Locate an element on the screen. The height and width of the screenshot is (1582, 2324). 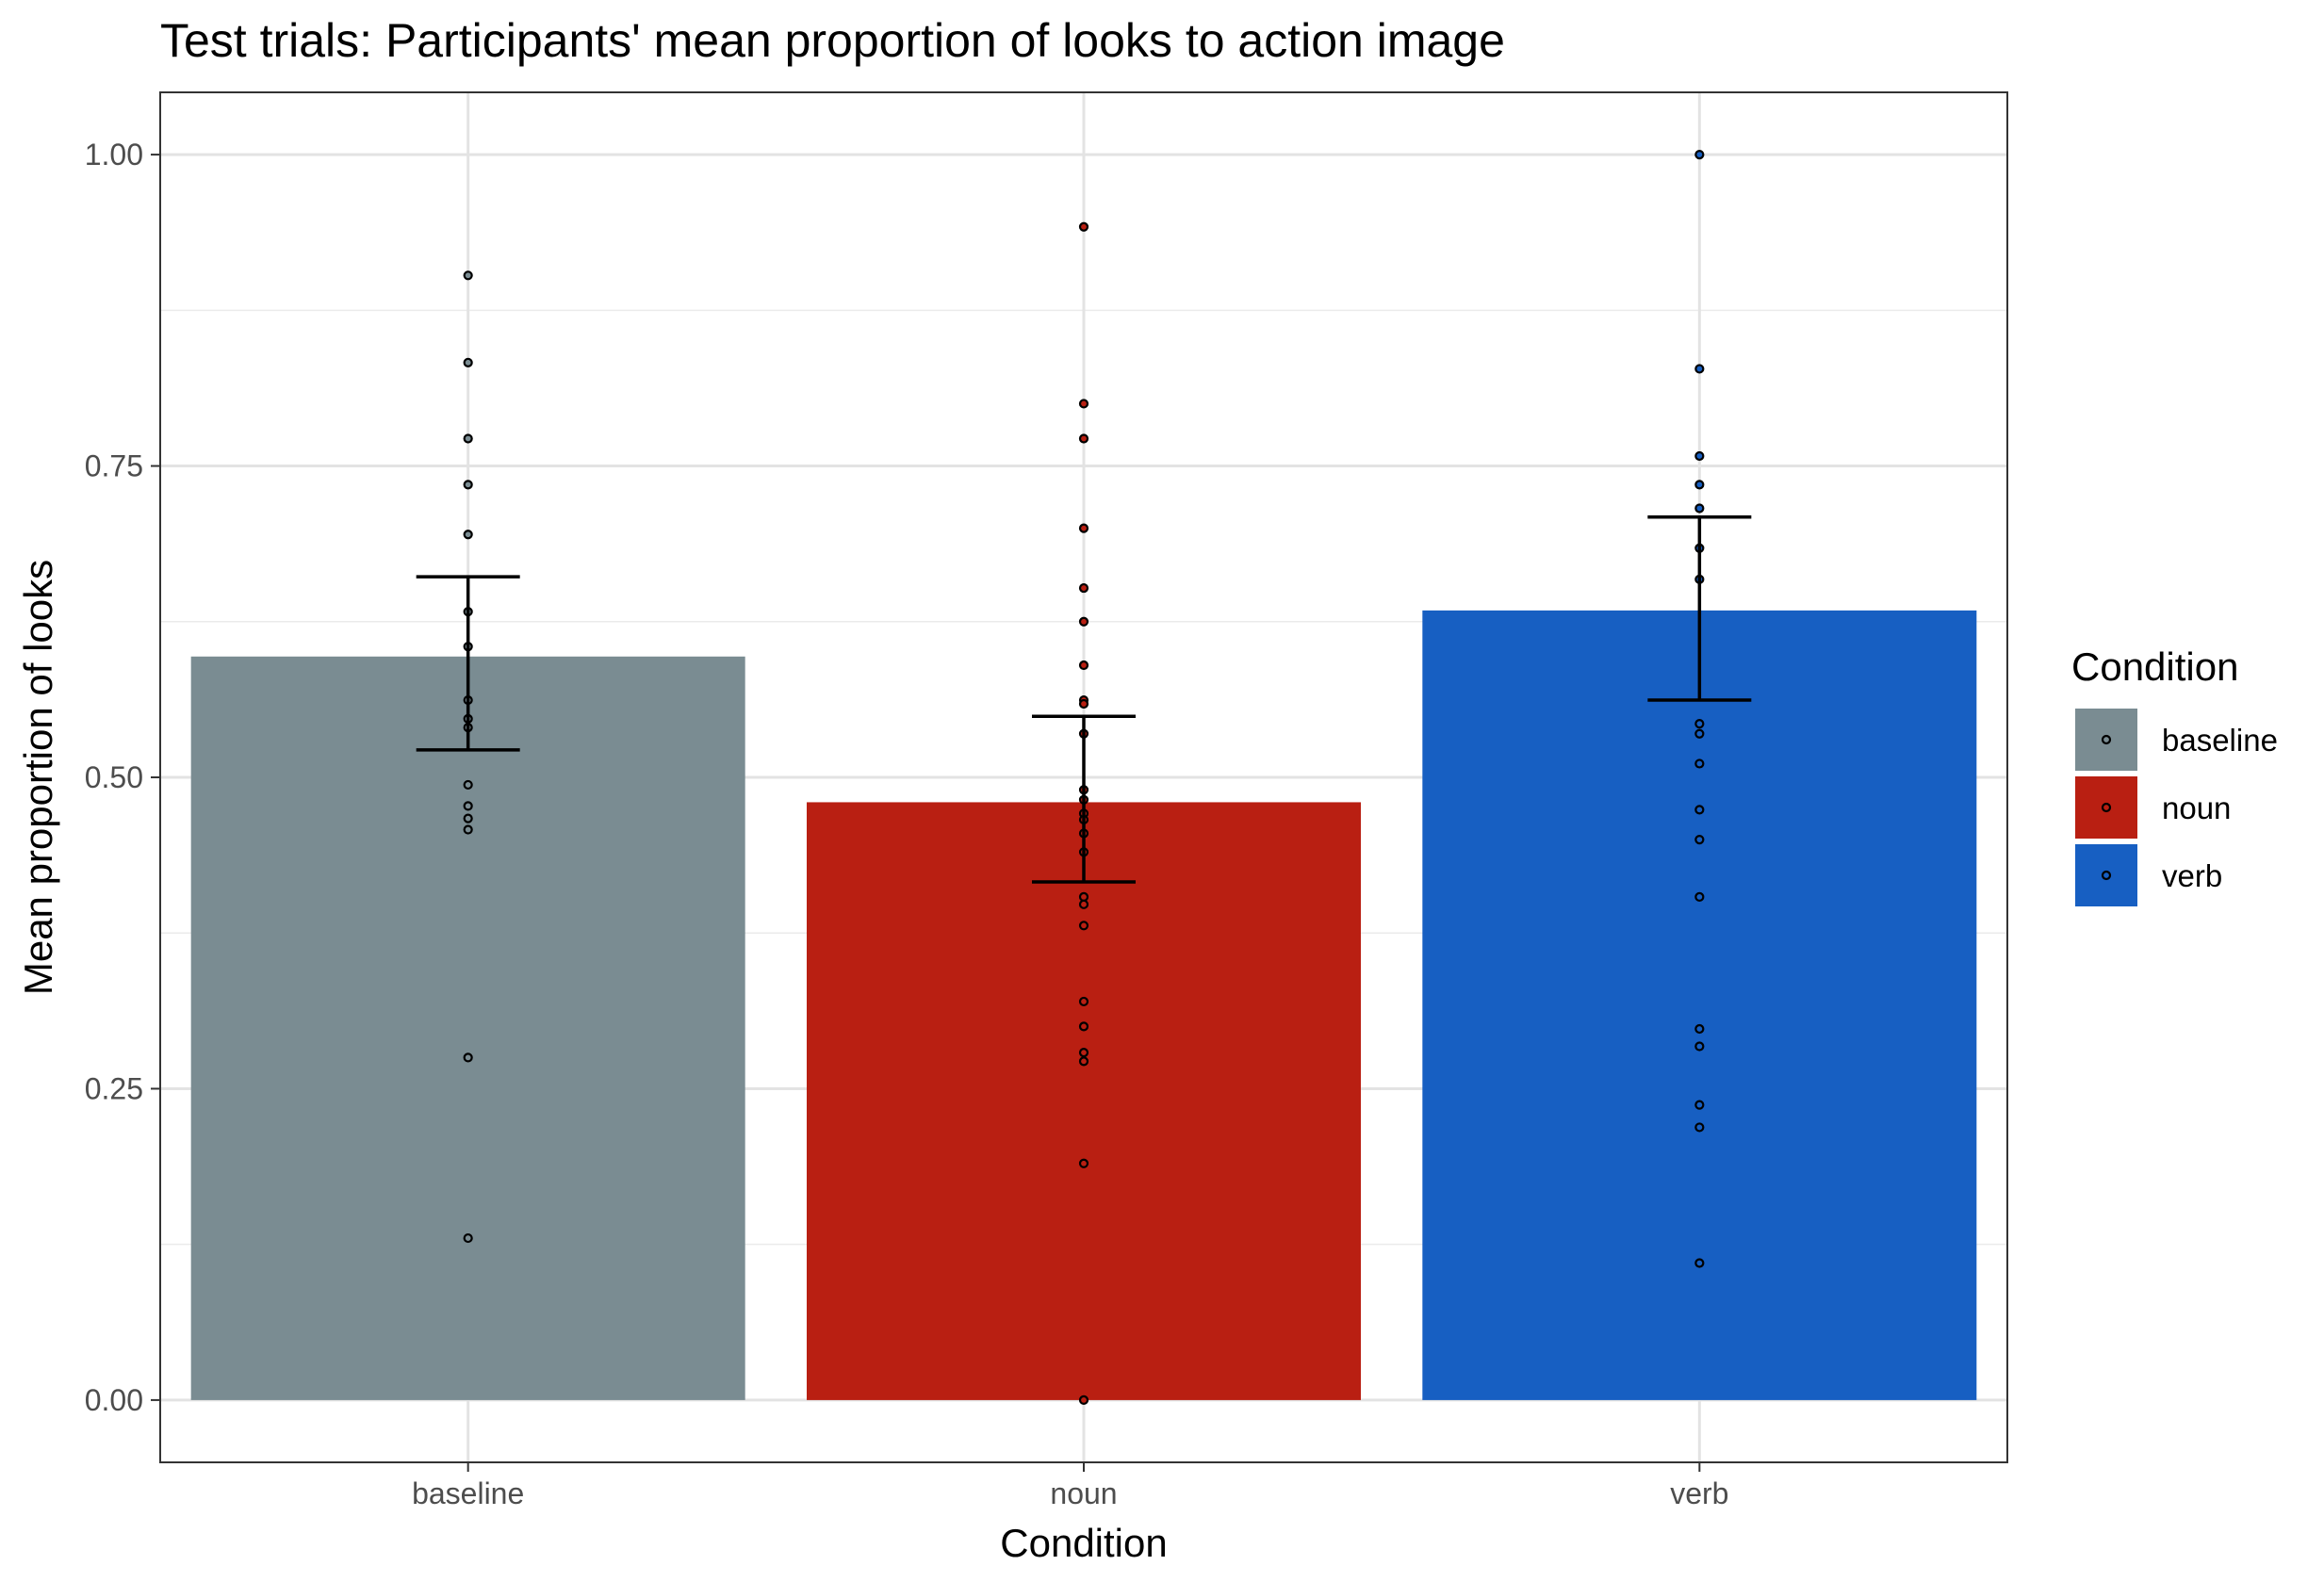
x-tick-label-baseline: baseline is located at coordinates (468, 1493).